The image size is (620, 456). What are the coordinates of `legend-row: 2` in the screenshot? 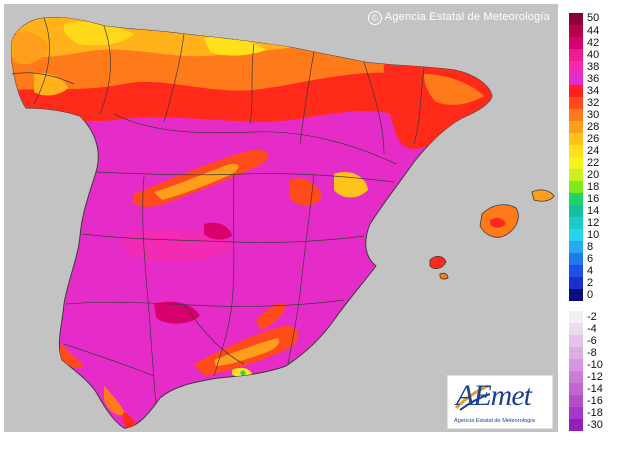 It's located at (594, 283).